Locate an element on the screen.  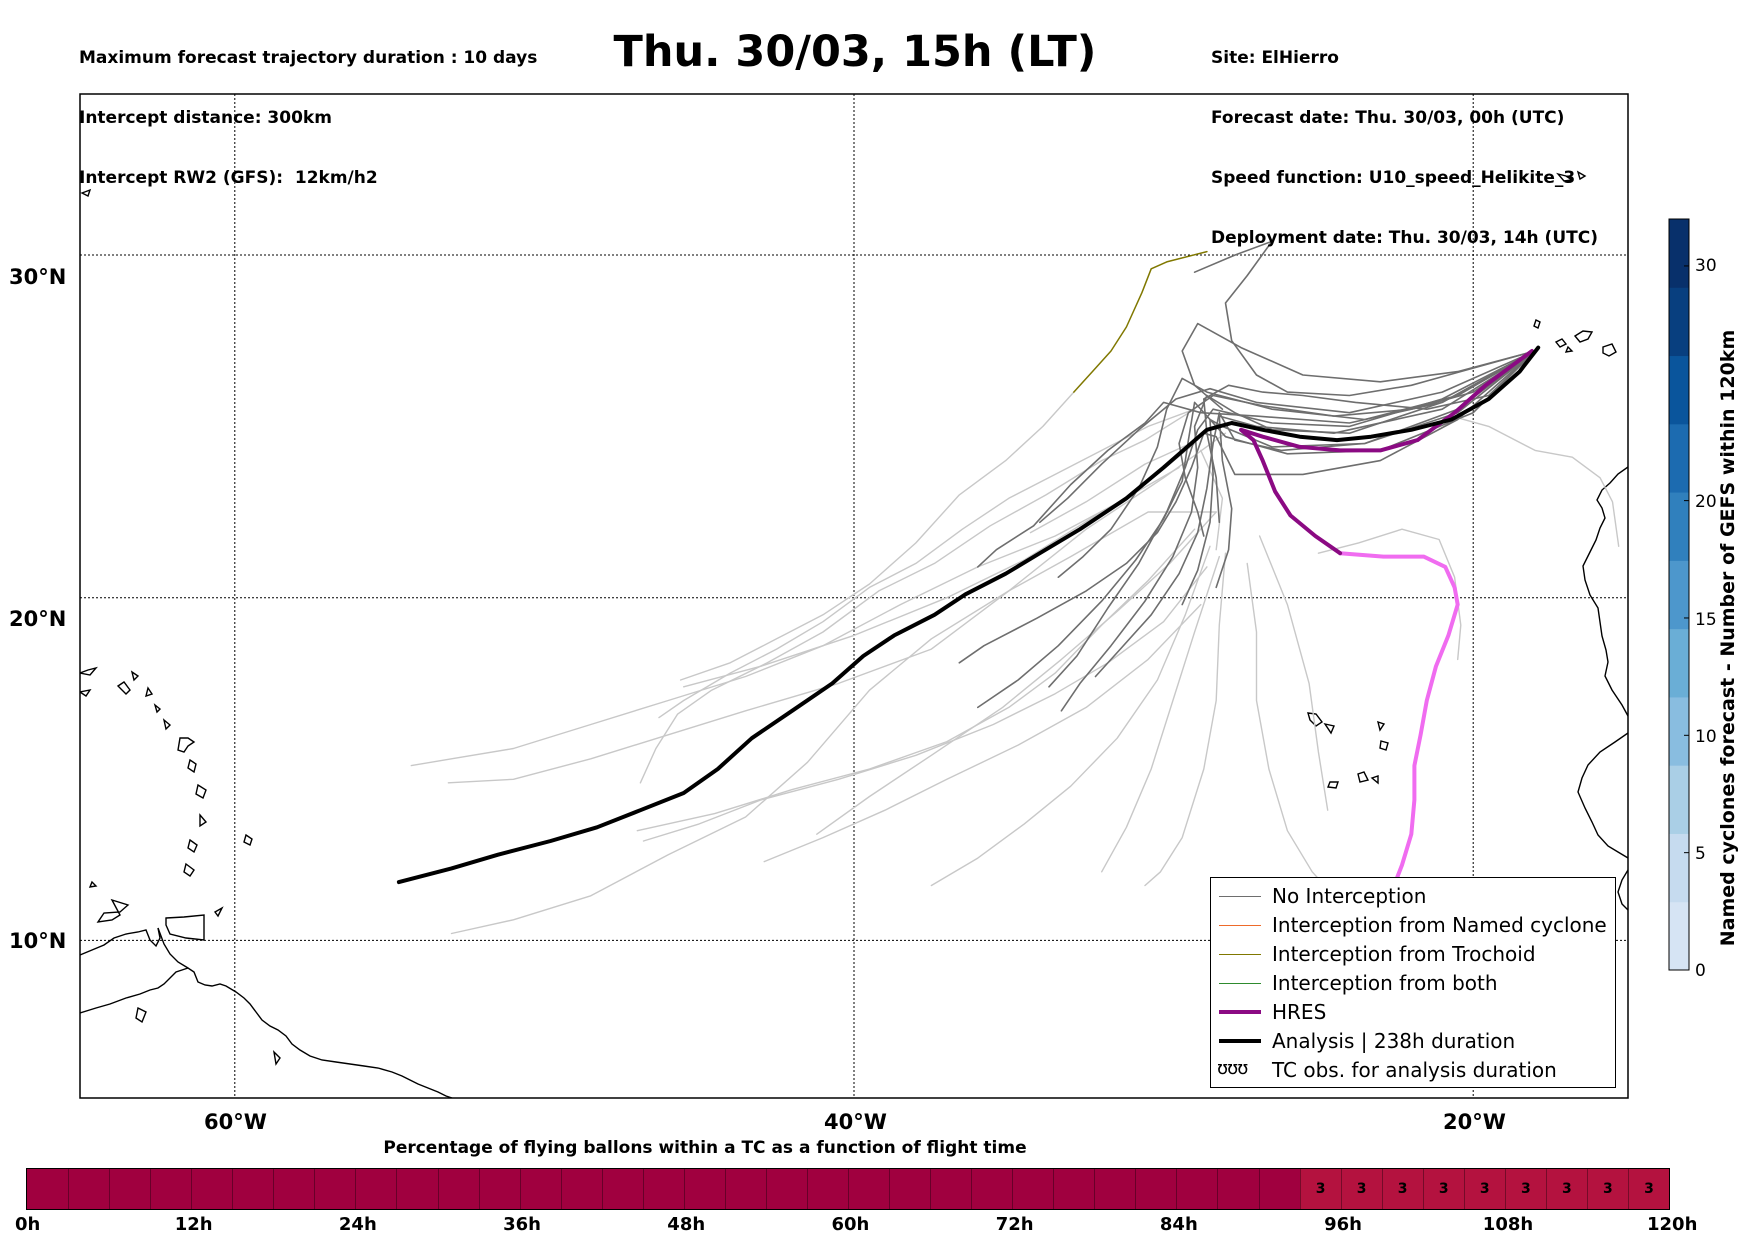
trinidad-island is located at coordinates (185, 927).